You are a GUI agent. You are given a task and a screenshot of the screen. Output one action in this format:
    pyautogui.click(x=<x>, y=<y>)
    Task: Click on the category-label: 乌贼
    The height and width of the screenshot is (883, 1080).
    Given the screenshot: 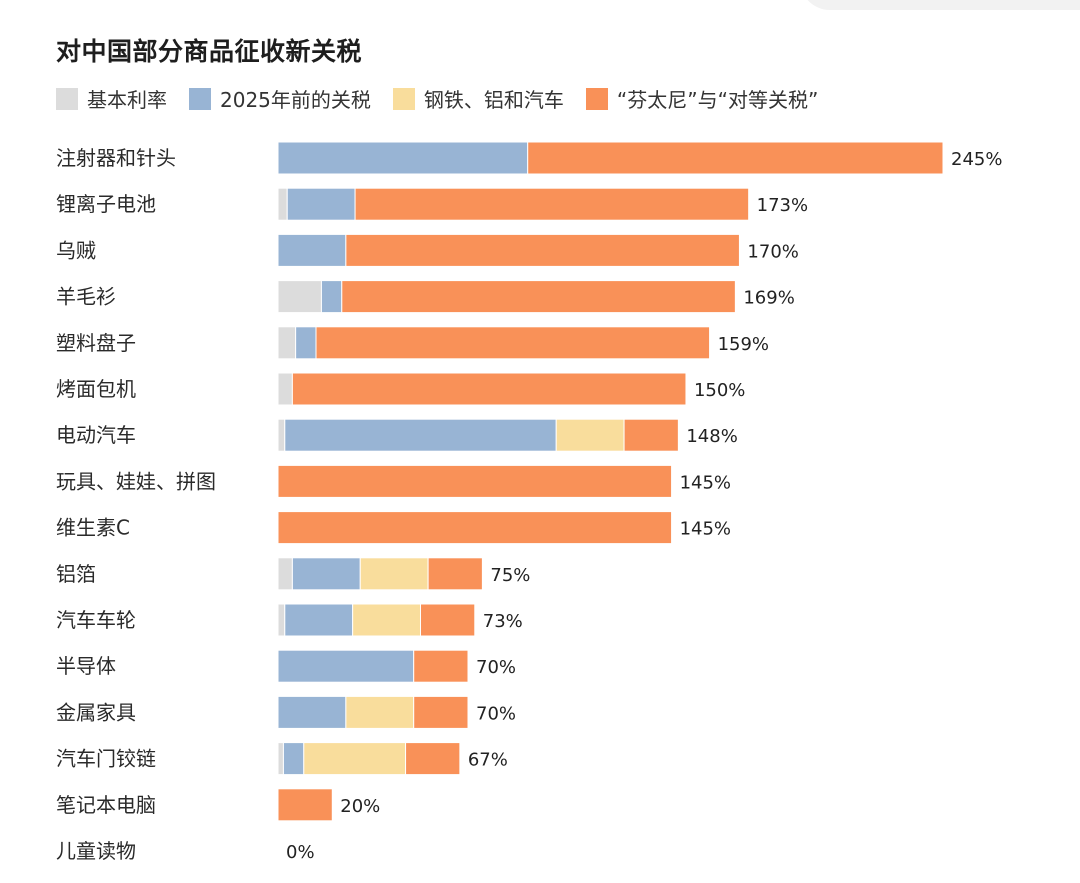 What is the action you would take?
    pyautogui.click(x=76, y=250)
    